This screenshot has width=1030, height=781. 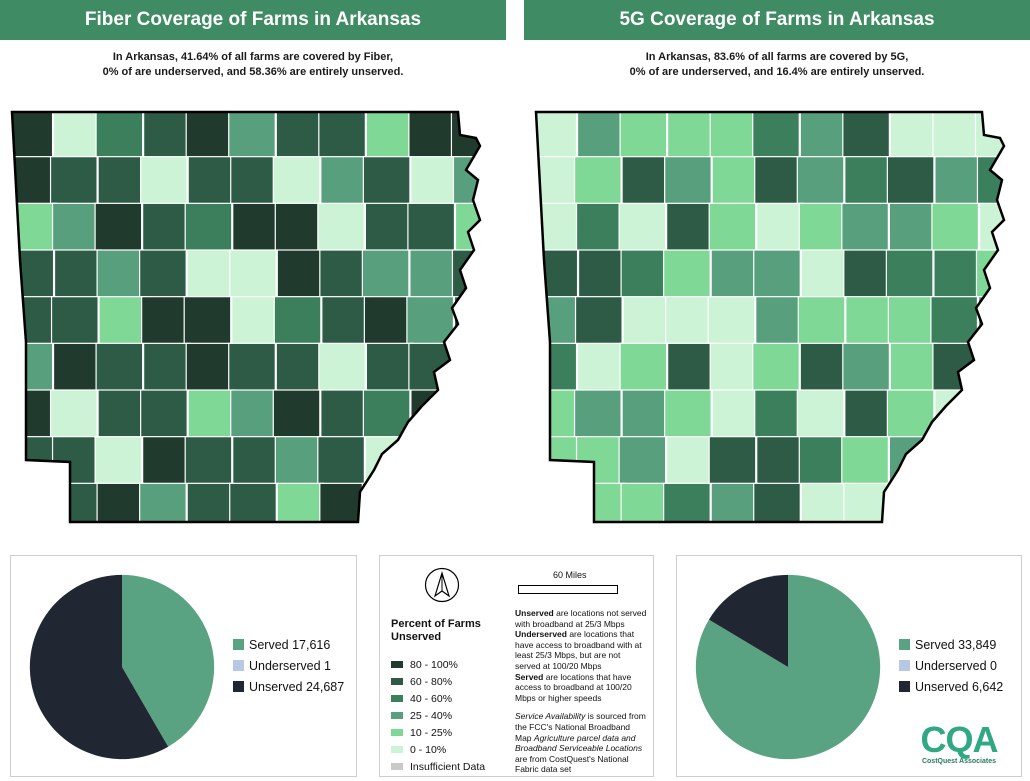 I want to click on fiber-pie-slice-served, so click(x=168, y=660).